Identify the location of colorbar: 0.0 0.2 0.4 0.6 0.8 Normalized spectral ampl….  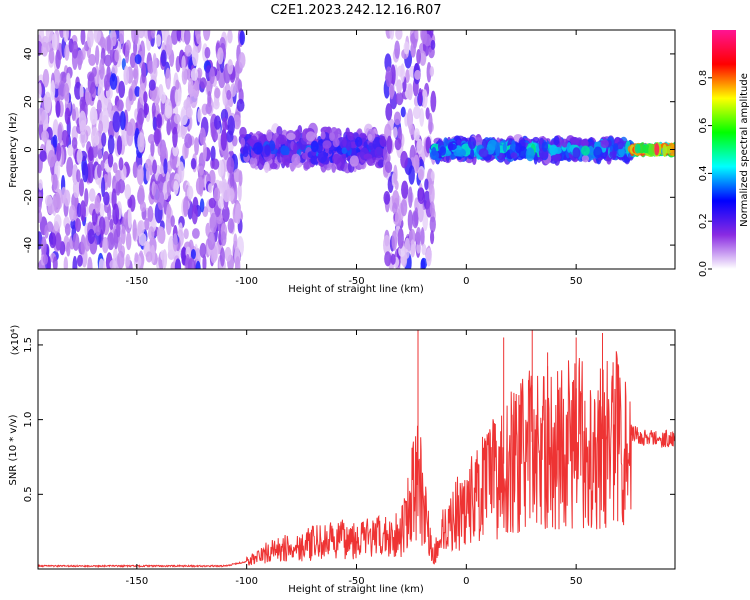
(724, 153).